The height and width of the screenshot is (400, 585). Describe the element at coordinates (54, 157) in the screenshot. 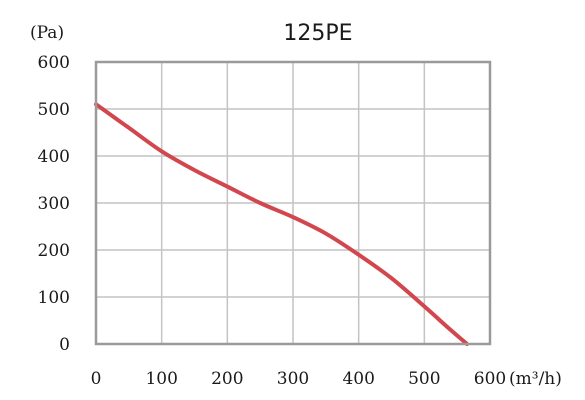

I see `y-tick-label: 400` at that location.